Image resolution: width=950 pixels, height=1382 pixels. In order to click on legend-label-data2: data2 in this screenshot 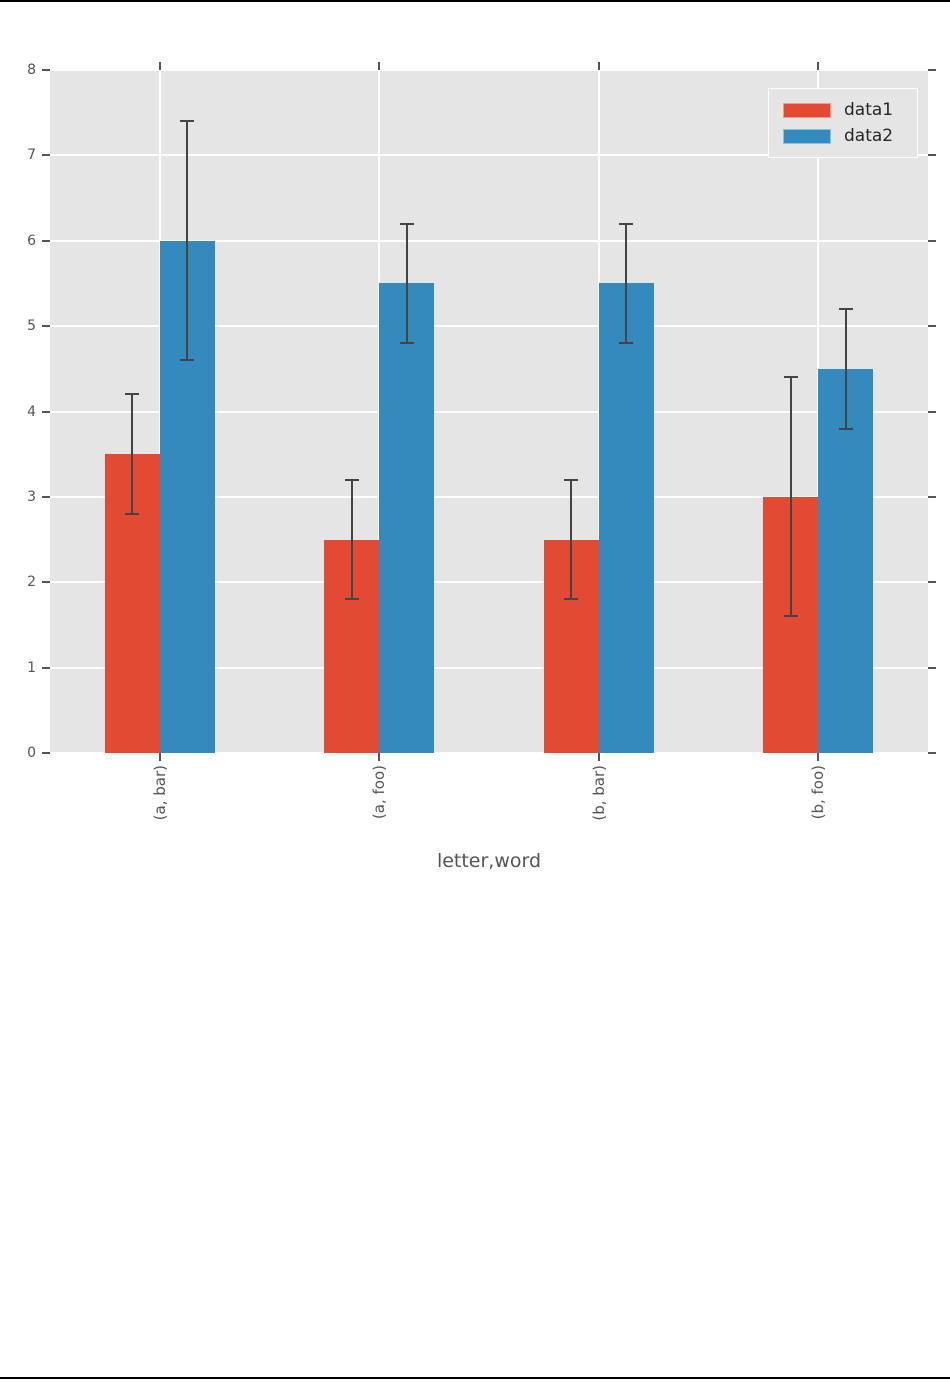, I will do `click(869, 135)`.